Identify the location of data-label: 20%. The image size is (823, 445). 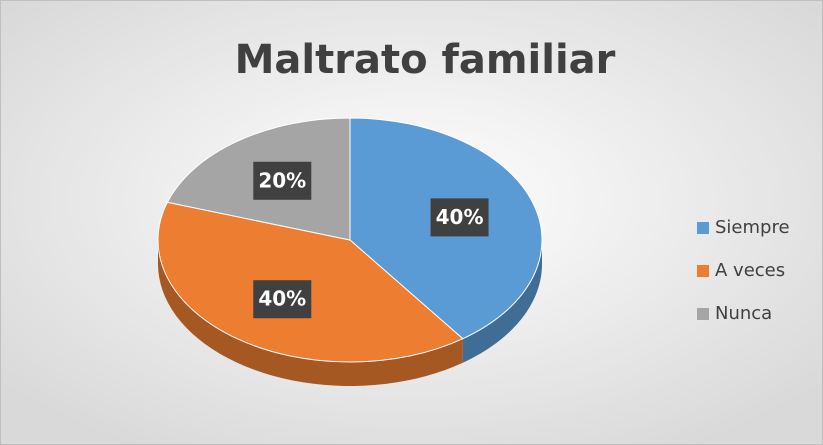
(282, 180).